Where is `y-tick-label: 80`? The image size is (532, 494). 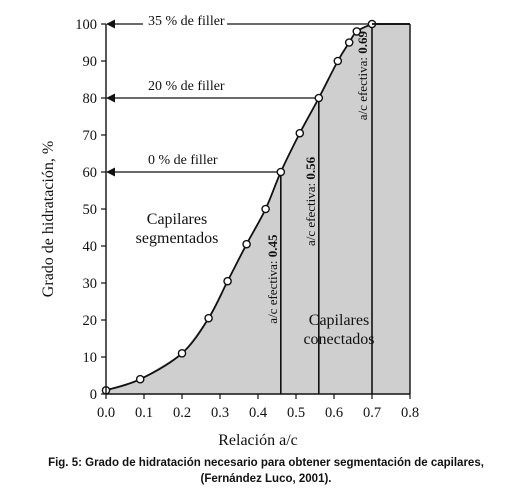
y-tick-label: 80 is located at coordinates (90, 99).